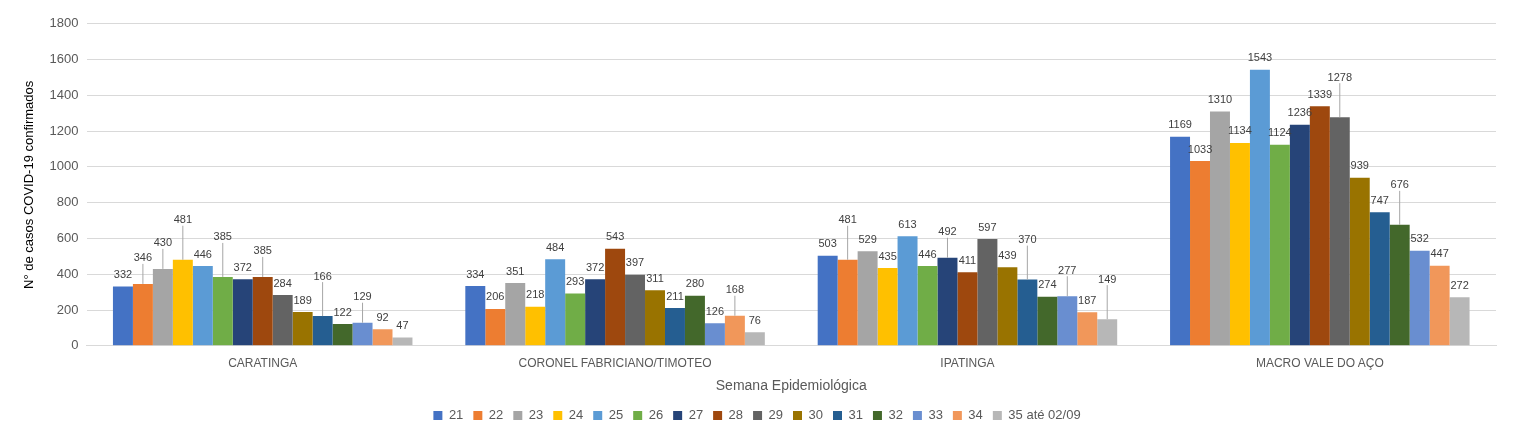 The height and width of the screenshot is (440, 1526). I want to click on data-label: 218, so click(535, 294).